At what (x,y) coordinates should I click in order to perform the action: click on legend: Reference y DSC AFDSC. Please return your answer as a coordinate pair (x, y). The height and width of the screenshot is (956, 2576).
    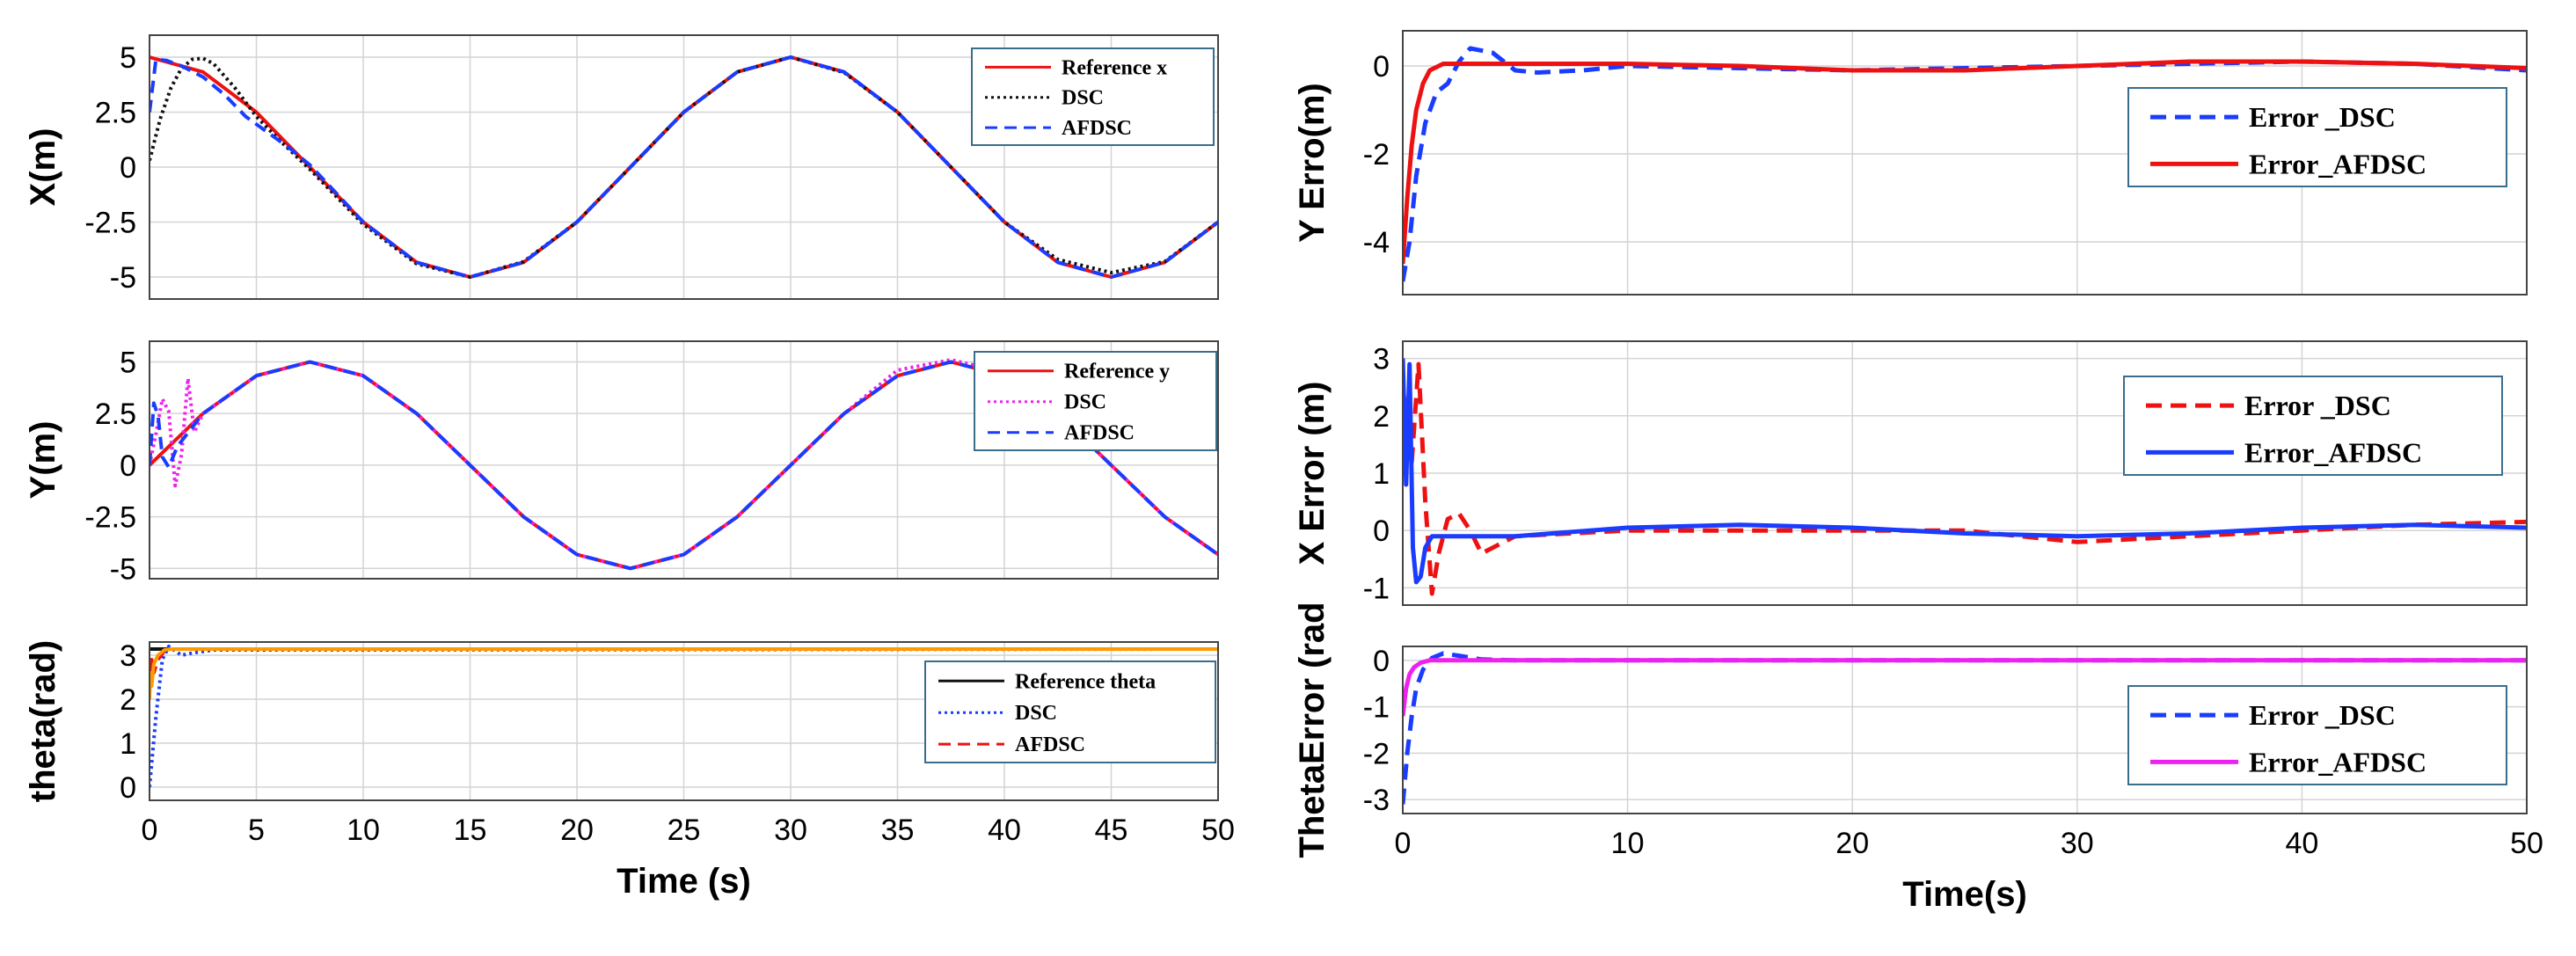
    Looking at the image, I should click on (1095, 401).